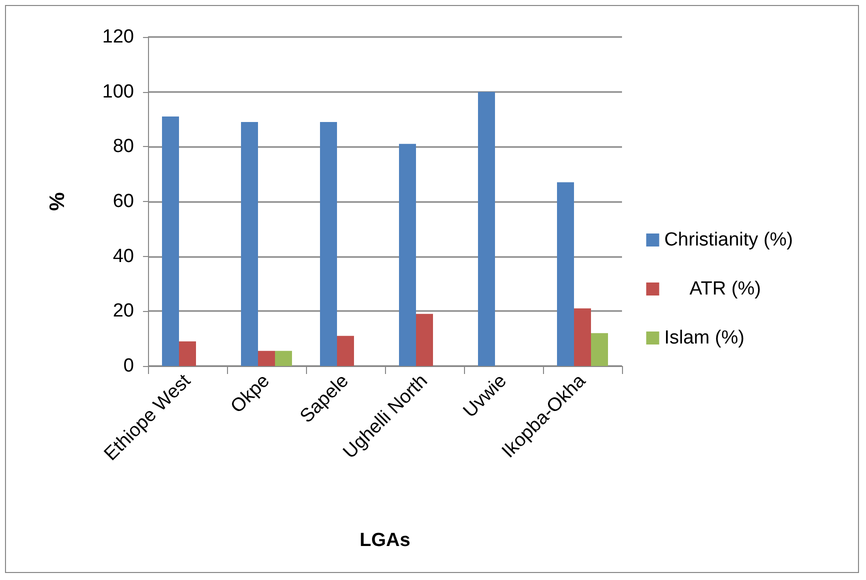  What do you see at coordinates (385, 540) in the screenshot?
I see `x-axis-title: LGAs` at bounding box center [385, 540].